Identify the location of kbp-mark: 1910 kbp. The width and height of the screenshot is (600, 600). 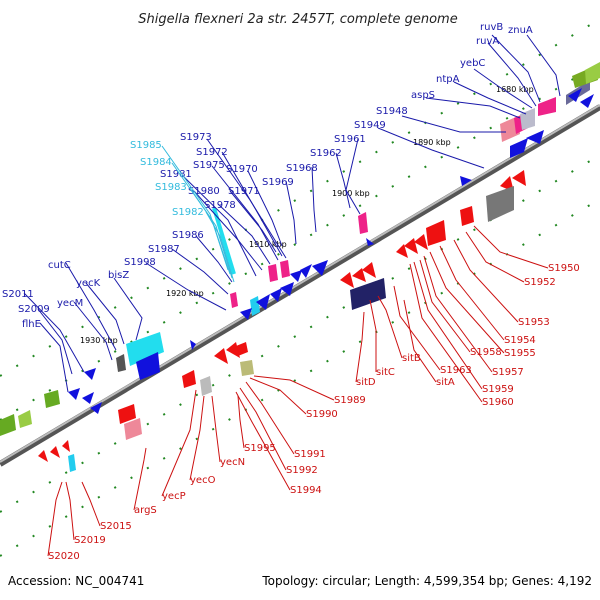
(268, 244).